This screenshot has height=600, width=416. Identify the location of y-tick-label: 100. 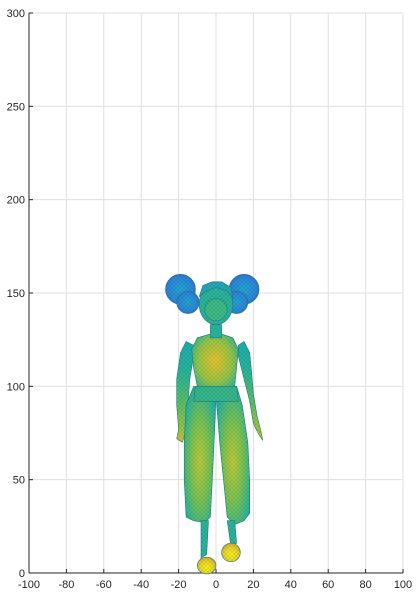
(16, 387).